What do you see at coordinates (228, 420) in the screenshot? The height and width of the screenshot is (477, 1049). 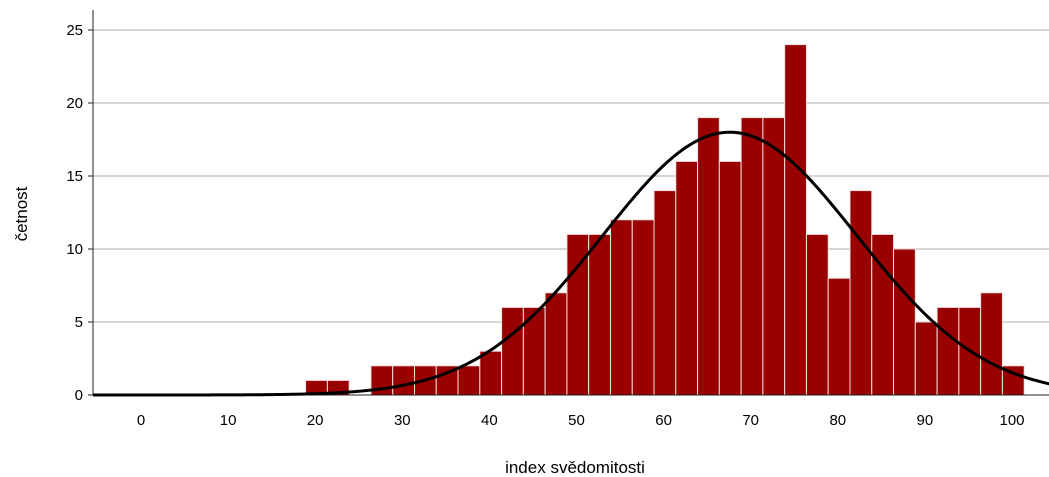 I see `x-tick-label-10: 10` at bounding box center [228, 420].